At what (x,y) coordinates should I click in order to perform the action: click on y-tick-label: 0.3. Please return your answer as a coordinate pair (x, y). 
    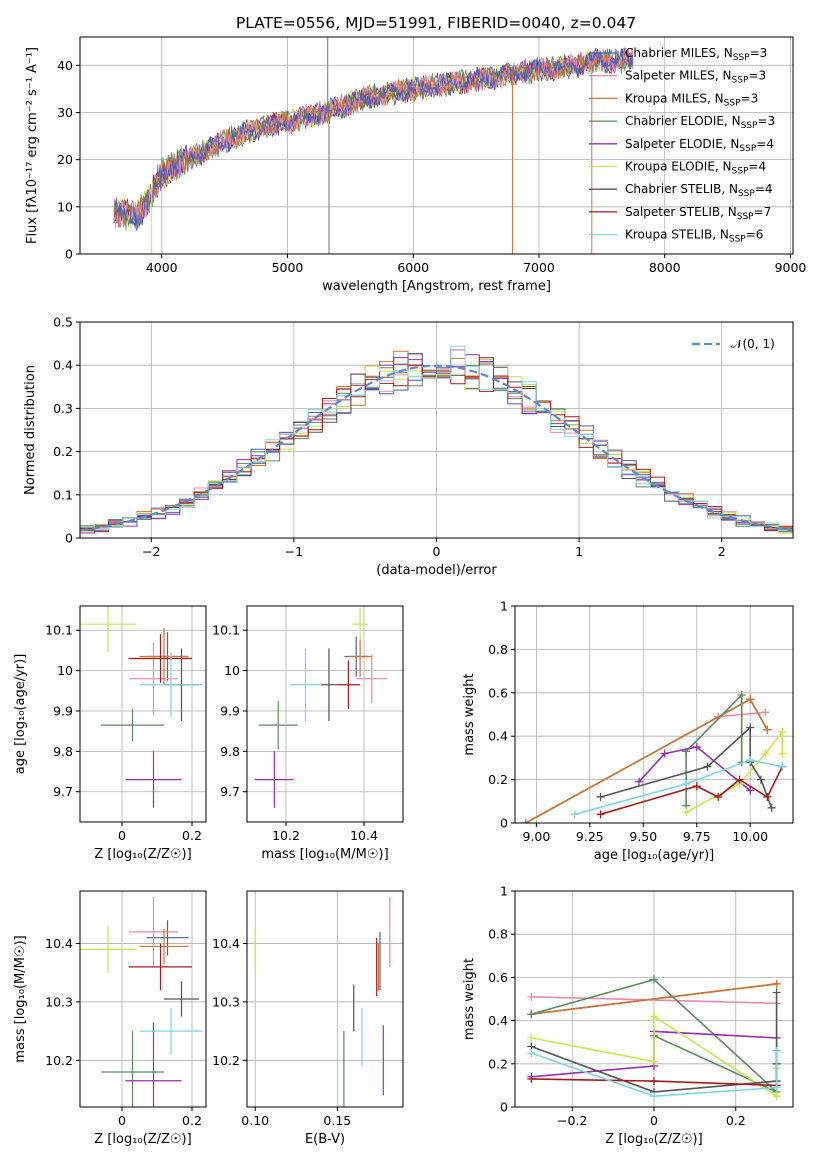
    Looking at the image, I should click on (63, 408).